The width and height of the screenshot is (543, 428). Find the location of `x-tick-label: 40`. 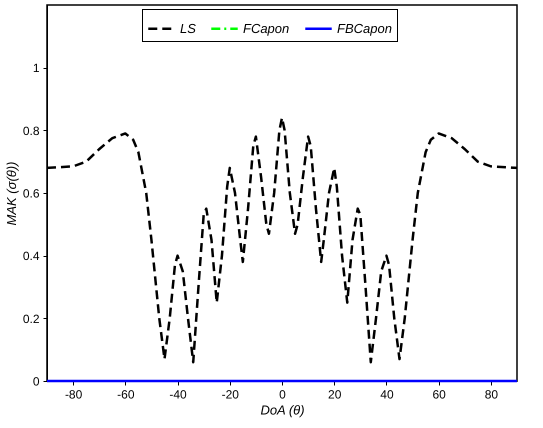

x-tick-label: 40 is located at coordinates (387, 395).